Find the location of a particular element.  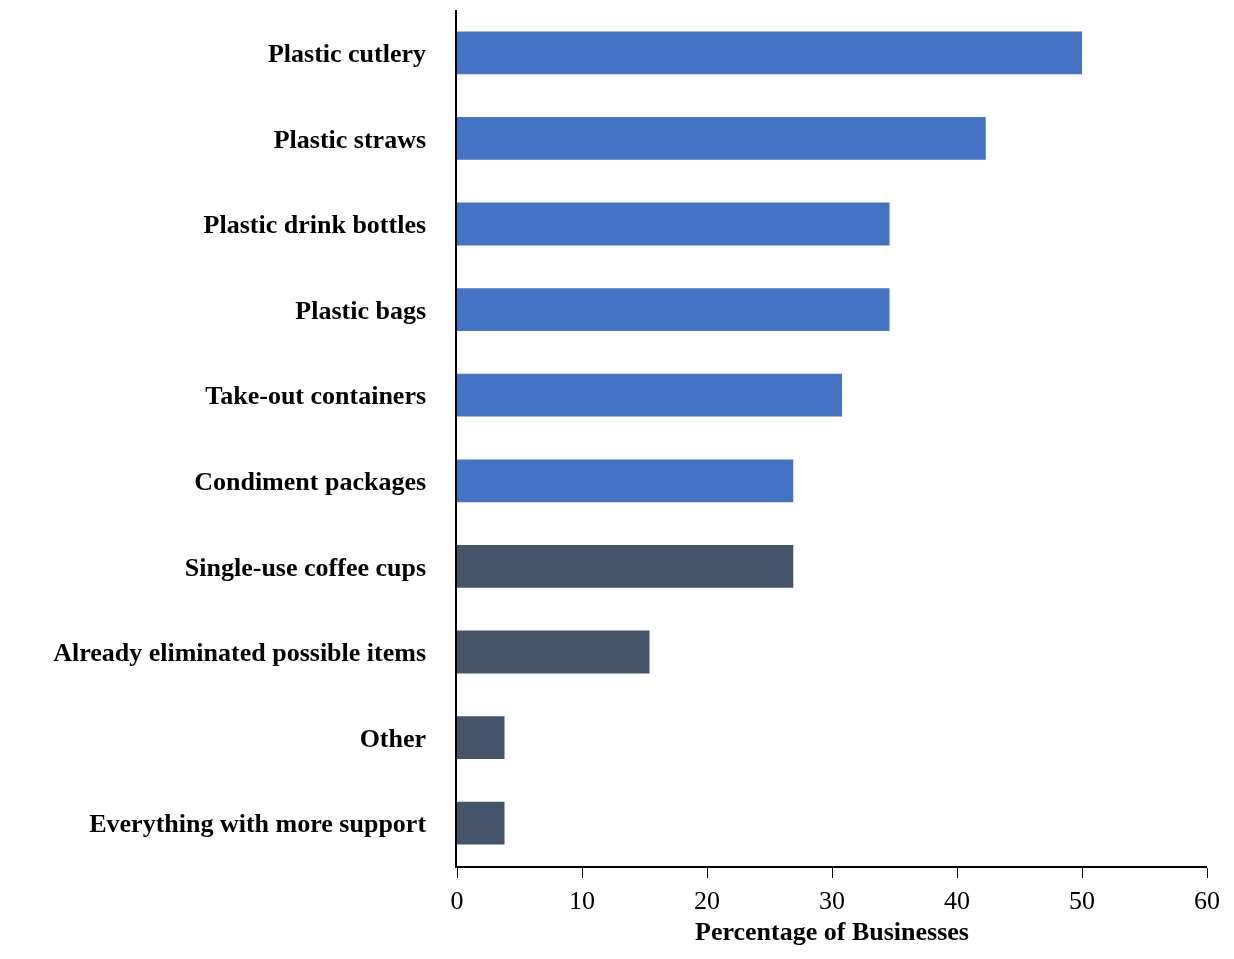

y-tick-label: Plastic cutlery is located at coordinates (347, 53).